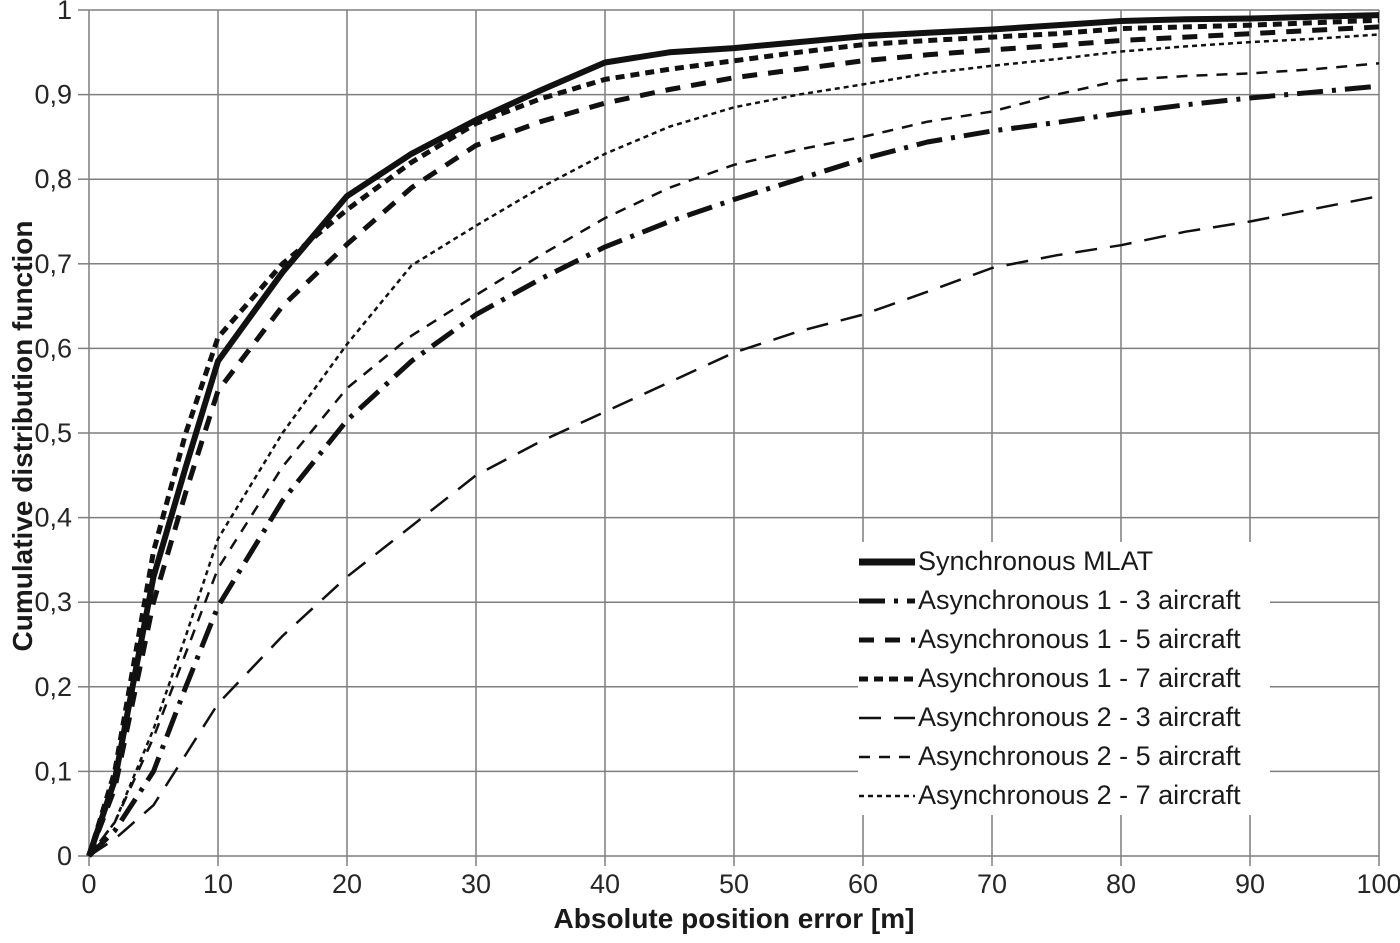 Image resolution: width=1400 pixels, height=943 pixels. What do you see at coordinates (218, 884) in the screenshot?
I see `x-tick-label: 10` at bounding box center [218, 884].